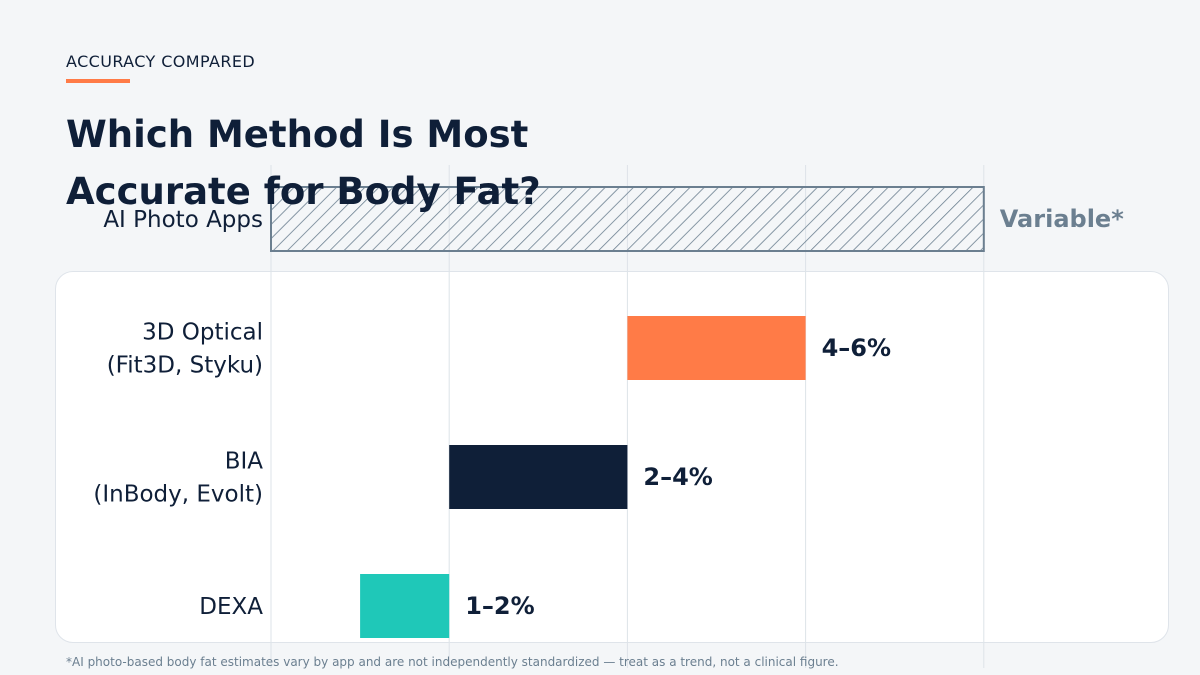 This screenshot has width=1200, height=675. Describe the element at coordinates (231, 607) in the screenshot. I see `category-label: DEXA` at that location.